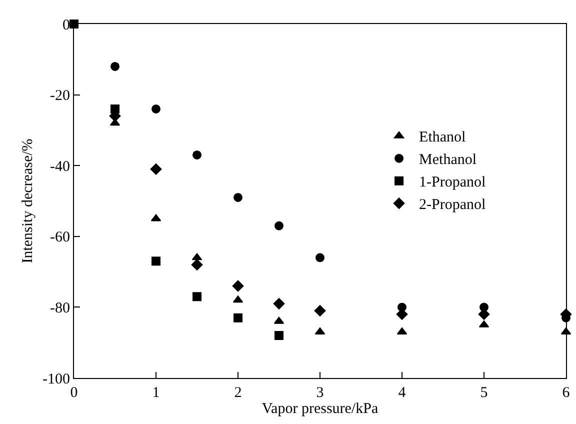 The height and width of the screenshot is (424, 576). What do you see at coordinates (60, 308) in the screenshot?
I see `y-tick-label: -80` at bounding box center [60, 308].